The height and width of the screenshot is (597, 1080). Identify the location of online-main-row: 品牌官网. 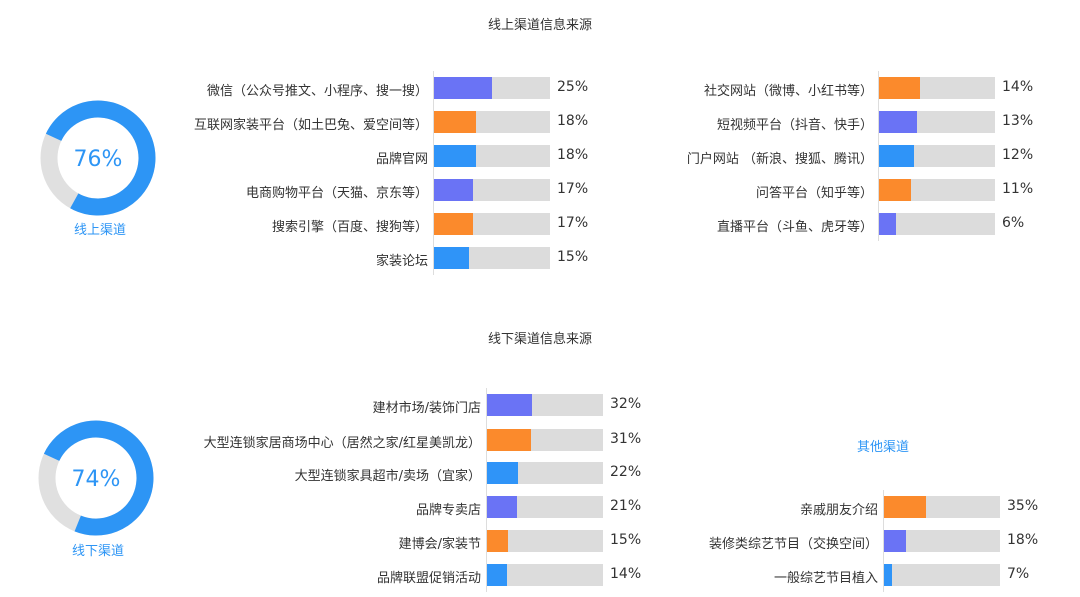
(214, 156).